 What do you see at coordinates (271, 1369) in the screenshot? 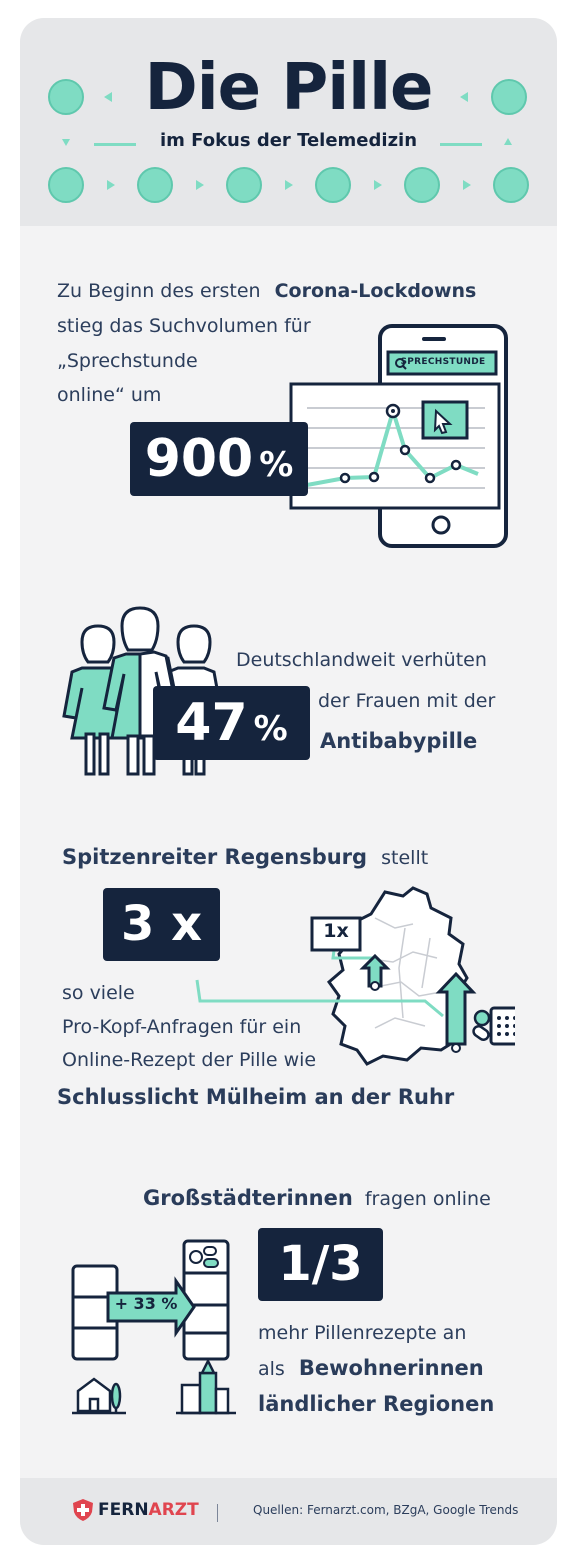
I see `s4-line3: als` at bounding box center [271, 1369].